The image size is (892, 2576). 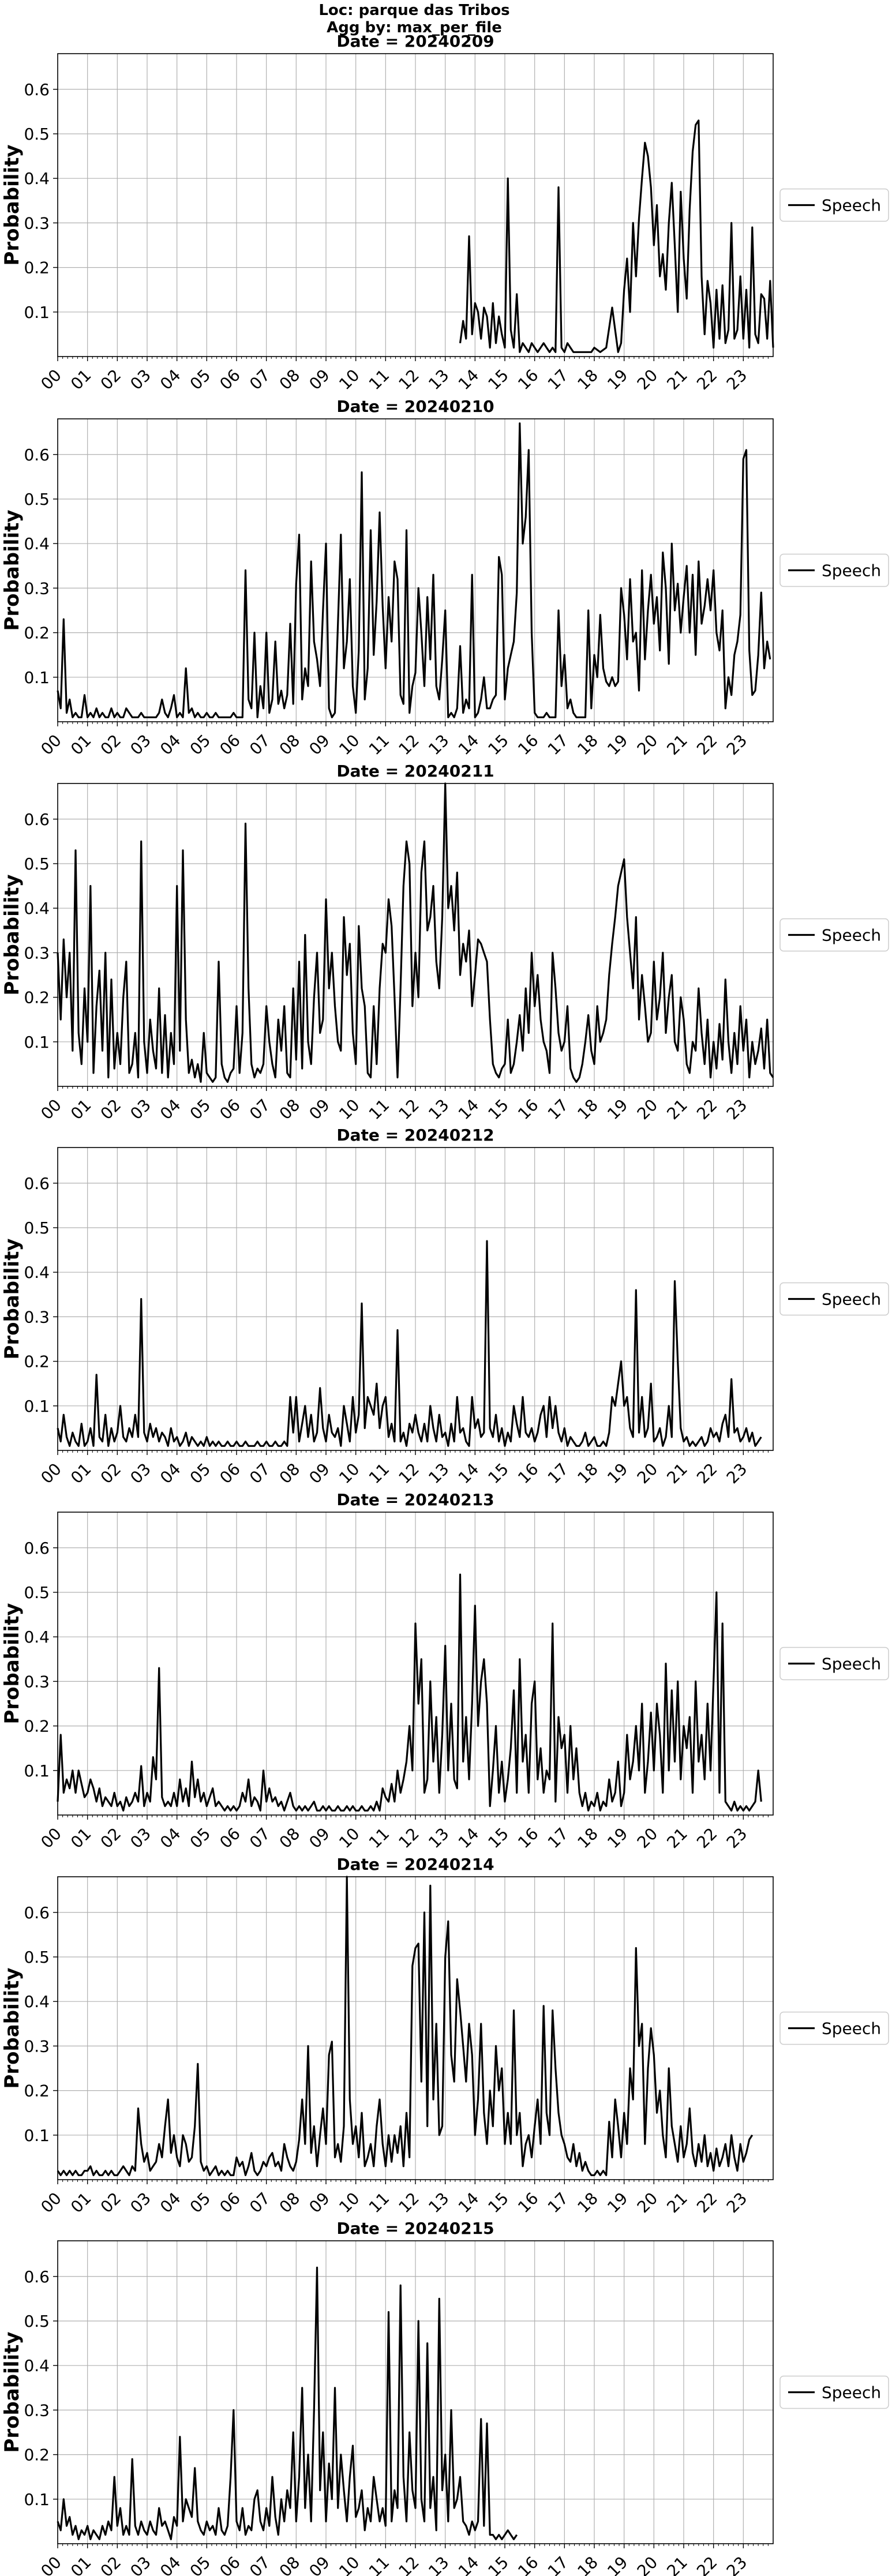 What do you see at coordinates (415, 2228) in the screenshot?
I see `panel-title: Date = 20240215` at bounding box center [415, 2228].